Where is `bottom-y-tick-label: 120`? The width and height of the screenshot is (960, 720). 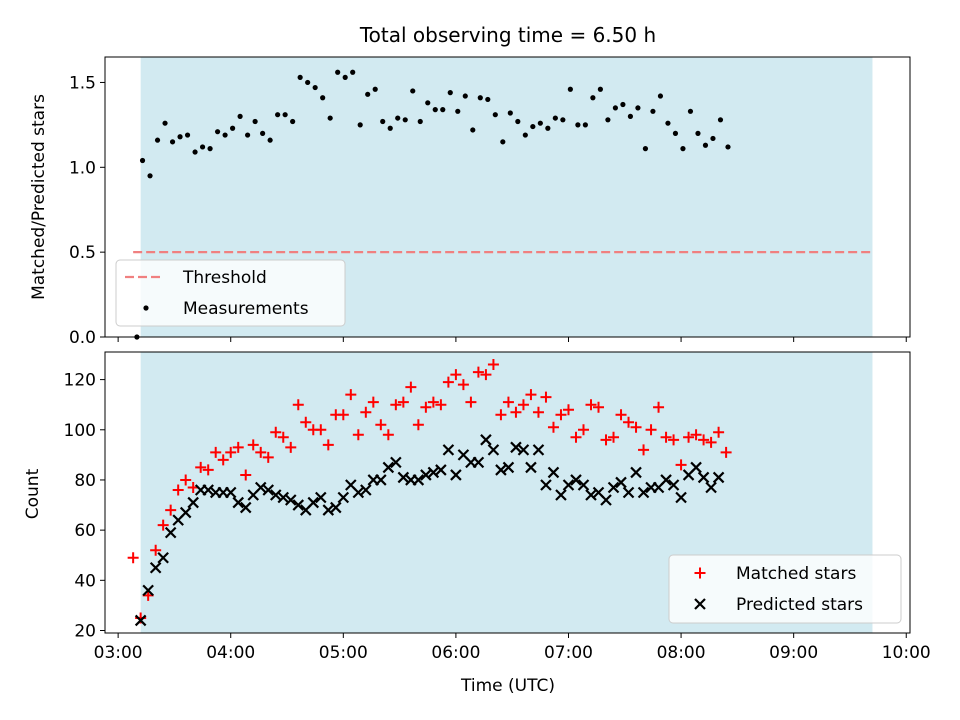
bottom-y-tick-label: 120 is located at coordinates (80, 381).